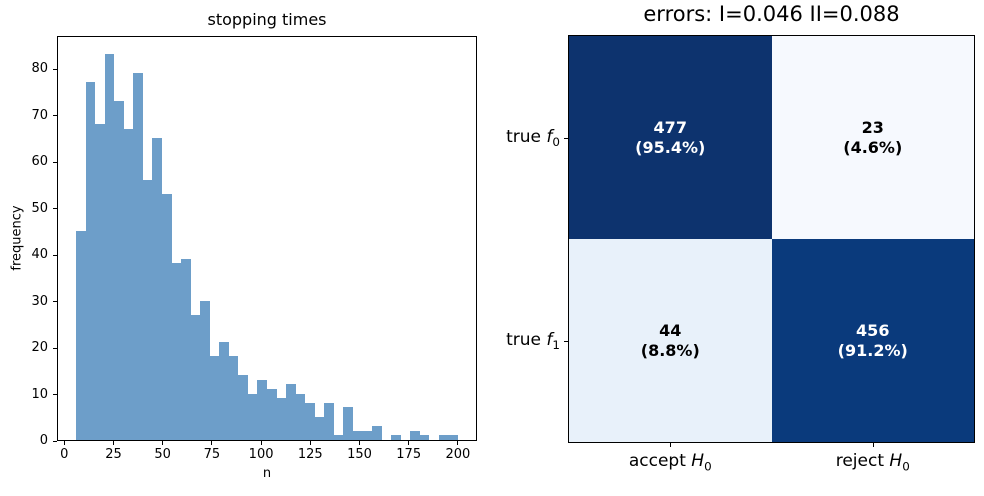 The image size is (984, 496). I want to click on x-tick-label: 150, so click(359, 454).